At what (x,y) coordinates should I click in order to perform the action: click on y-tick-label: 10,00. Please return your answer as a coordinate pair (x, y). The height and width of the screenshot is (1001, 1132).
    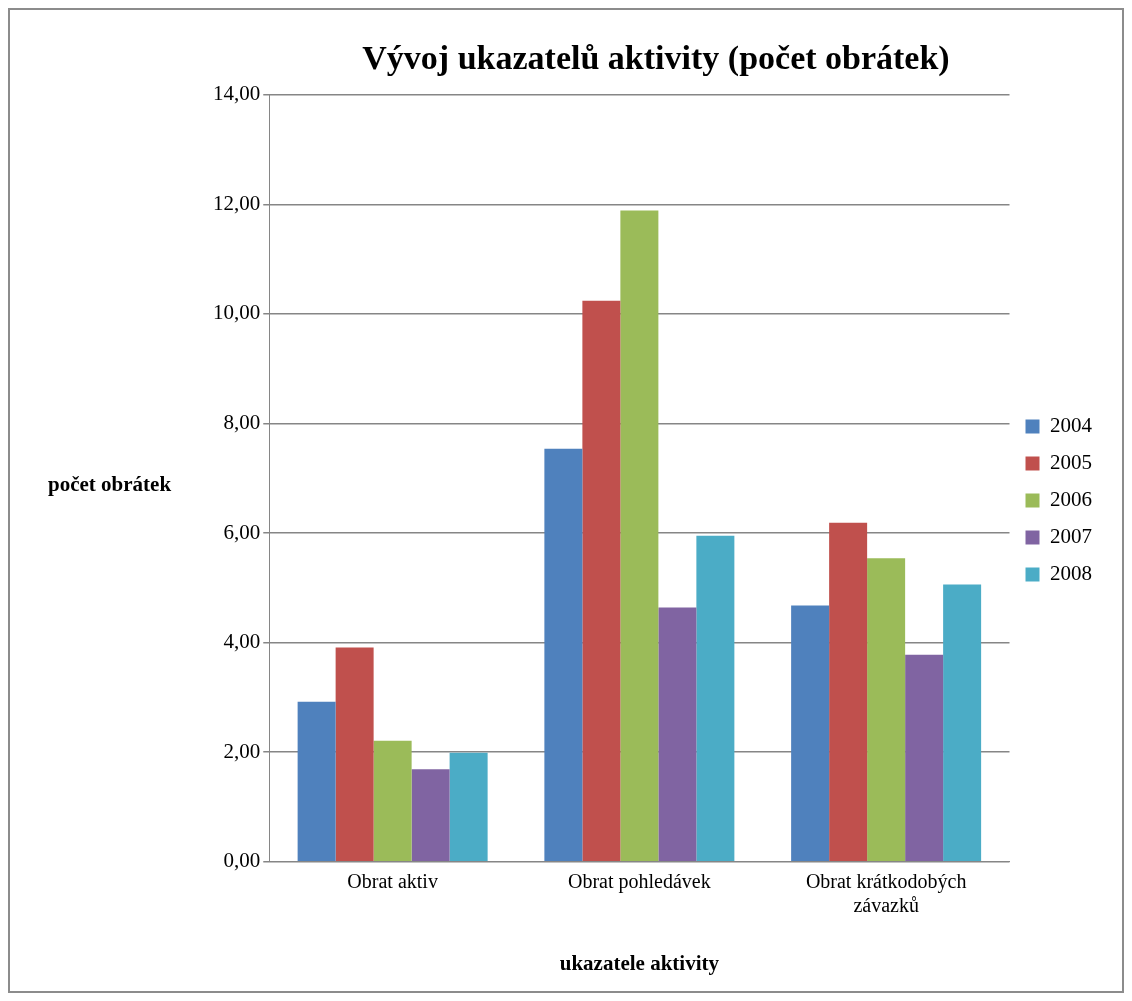
    Looking at the image, I should click on (237, 312).